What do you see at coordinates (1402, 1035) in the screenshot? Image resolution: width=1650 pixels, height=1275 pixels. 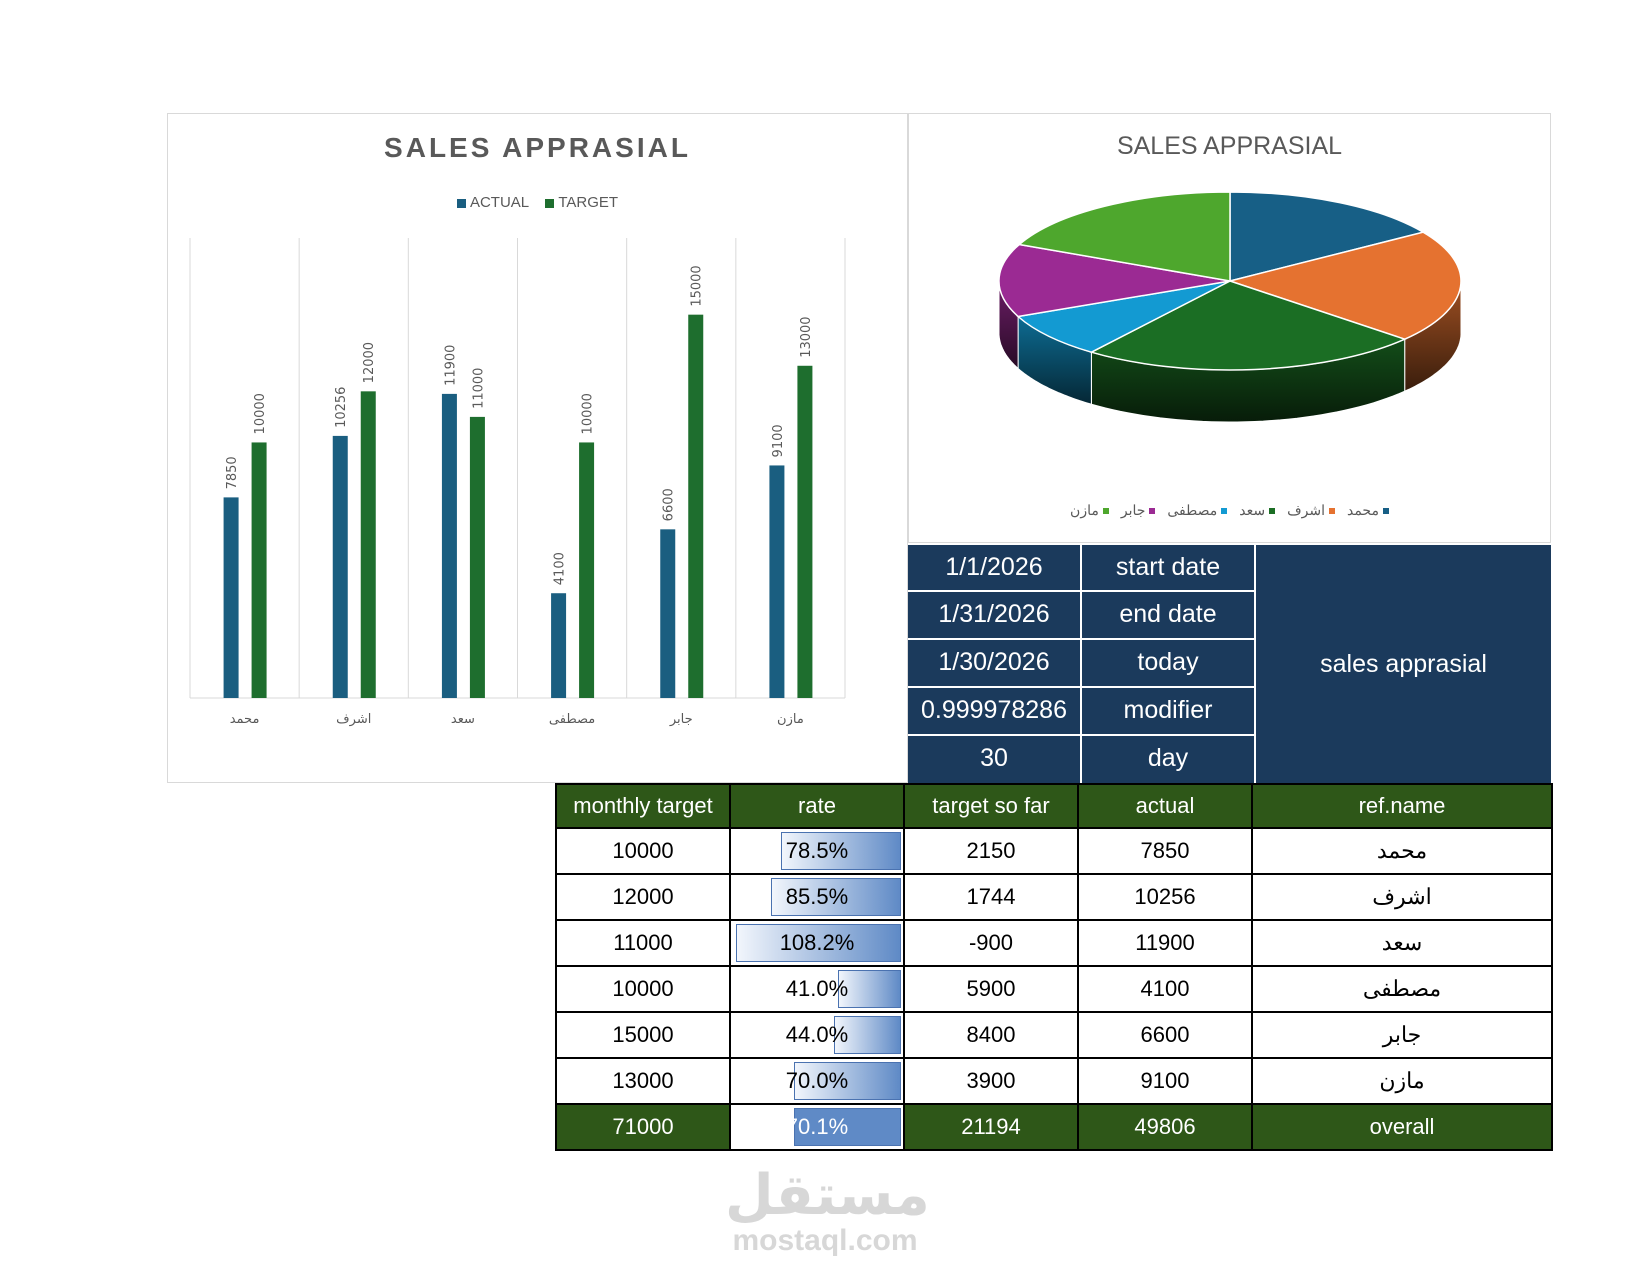 I see `cell-ref-name: جابر` at bounding box center [1402, 1035].